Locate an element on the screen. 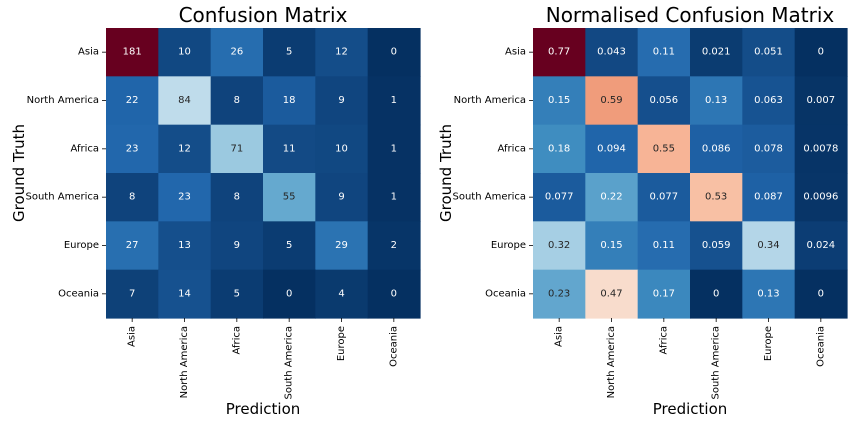 This screenshot has height=424, width=856. ncm-cell-label-r2-c3: 0.086 is located at coordinates (716, 148).